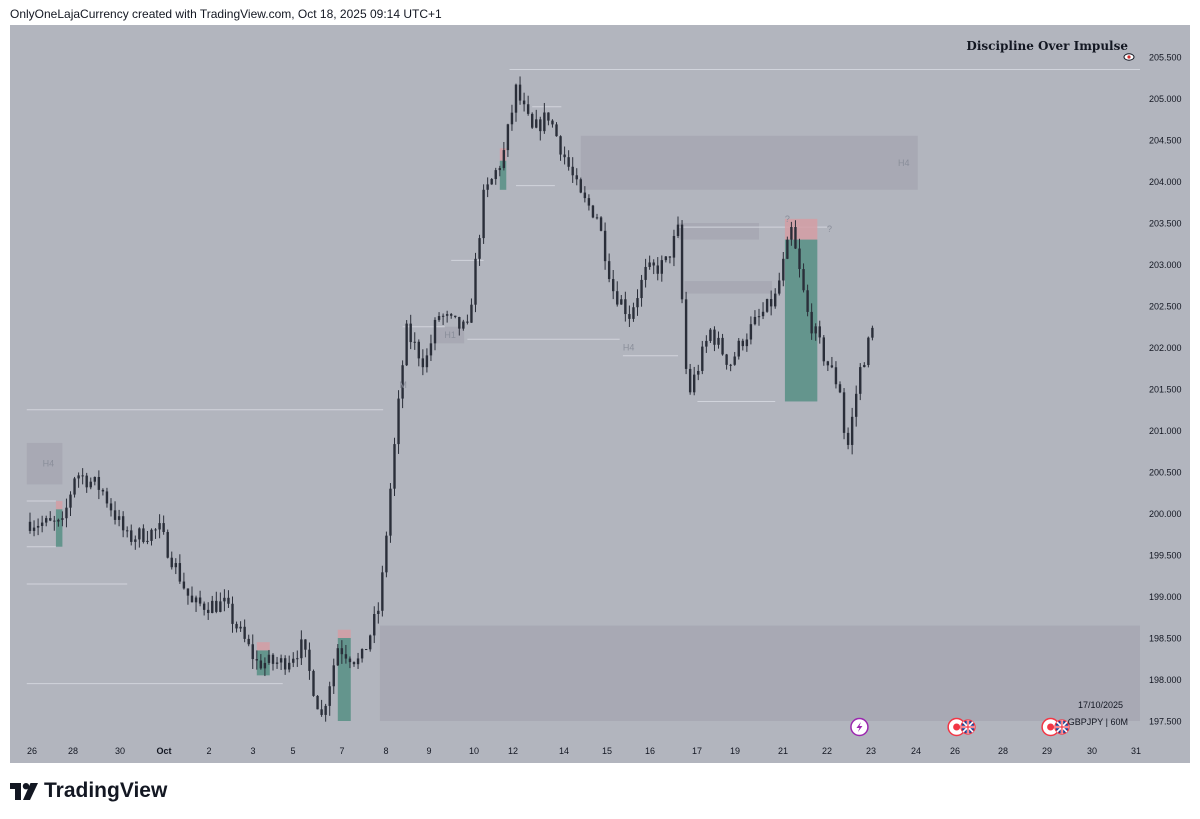 The height and width of the screenshot is (819, 1200). I want to click on price-tick-label: 203.000, so click(1165, 265).